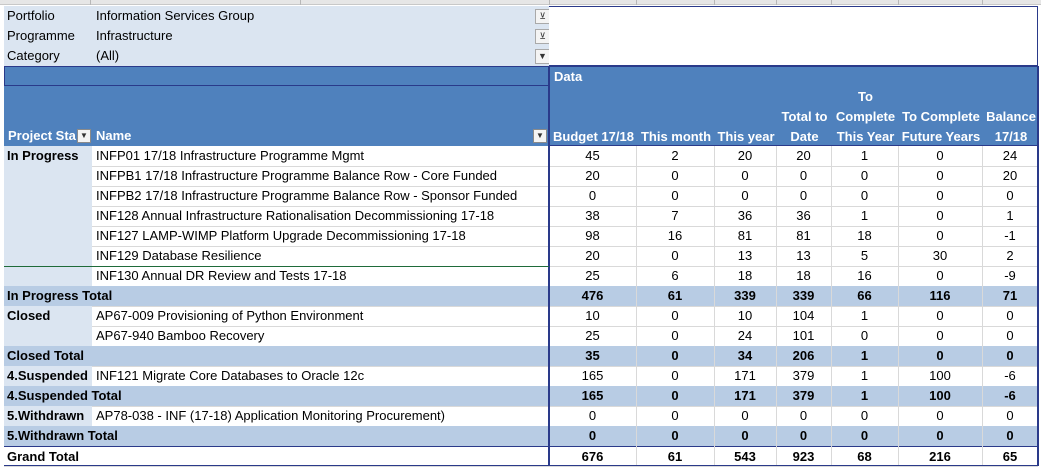  Describe the element at coordinates (521, 436) in the screenshot. I see `subtotal-row: 5.Withdrawn Total 0 0 0 0 0 0 0` at that location.